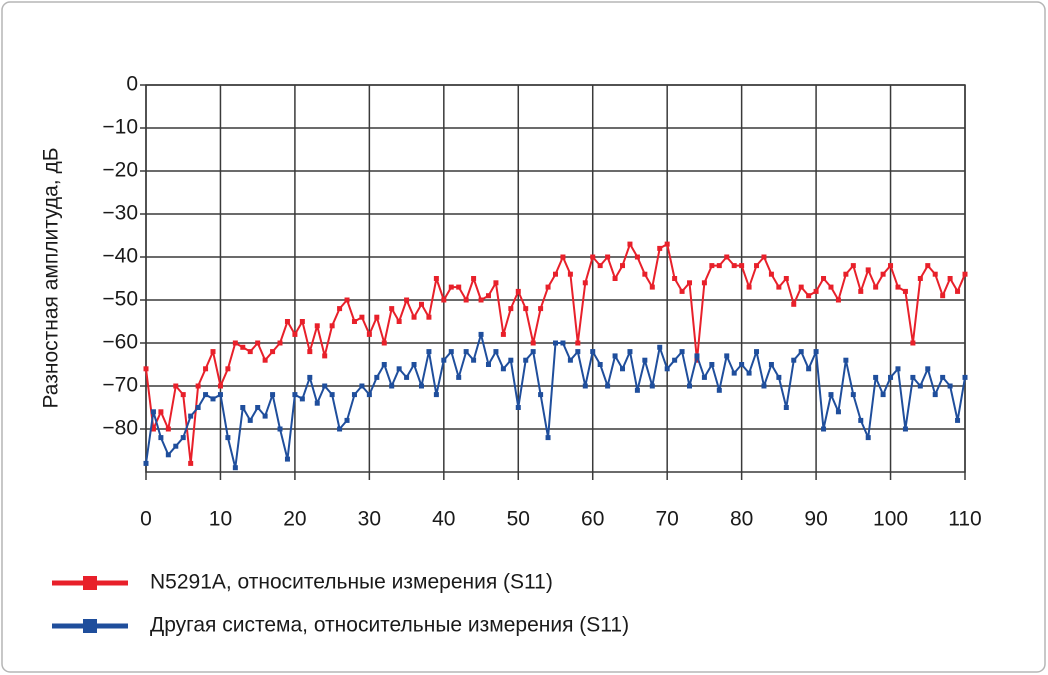  I want to click on legend-marker, so click(90, 626).